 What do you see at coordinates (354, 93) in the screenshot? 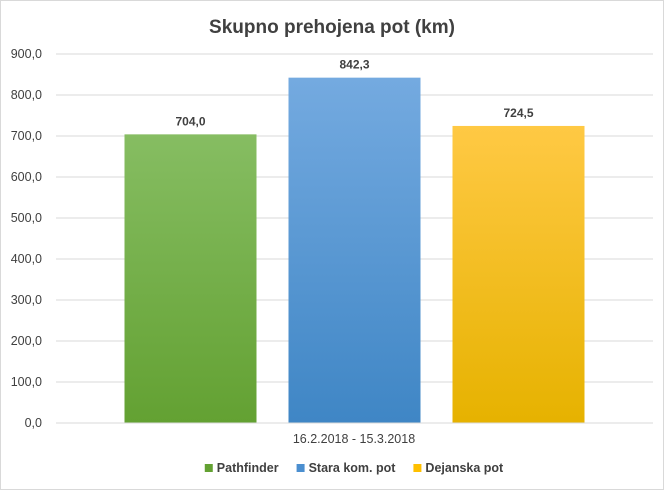
I see `data-labels: 704,0 842,3 724,5` at bounding box center [354, 93].